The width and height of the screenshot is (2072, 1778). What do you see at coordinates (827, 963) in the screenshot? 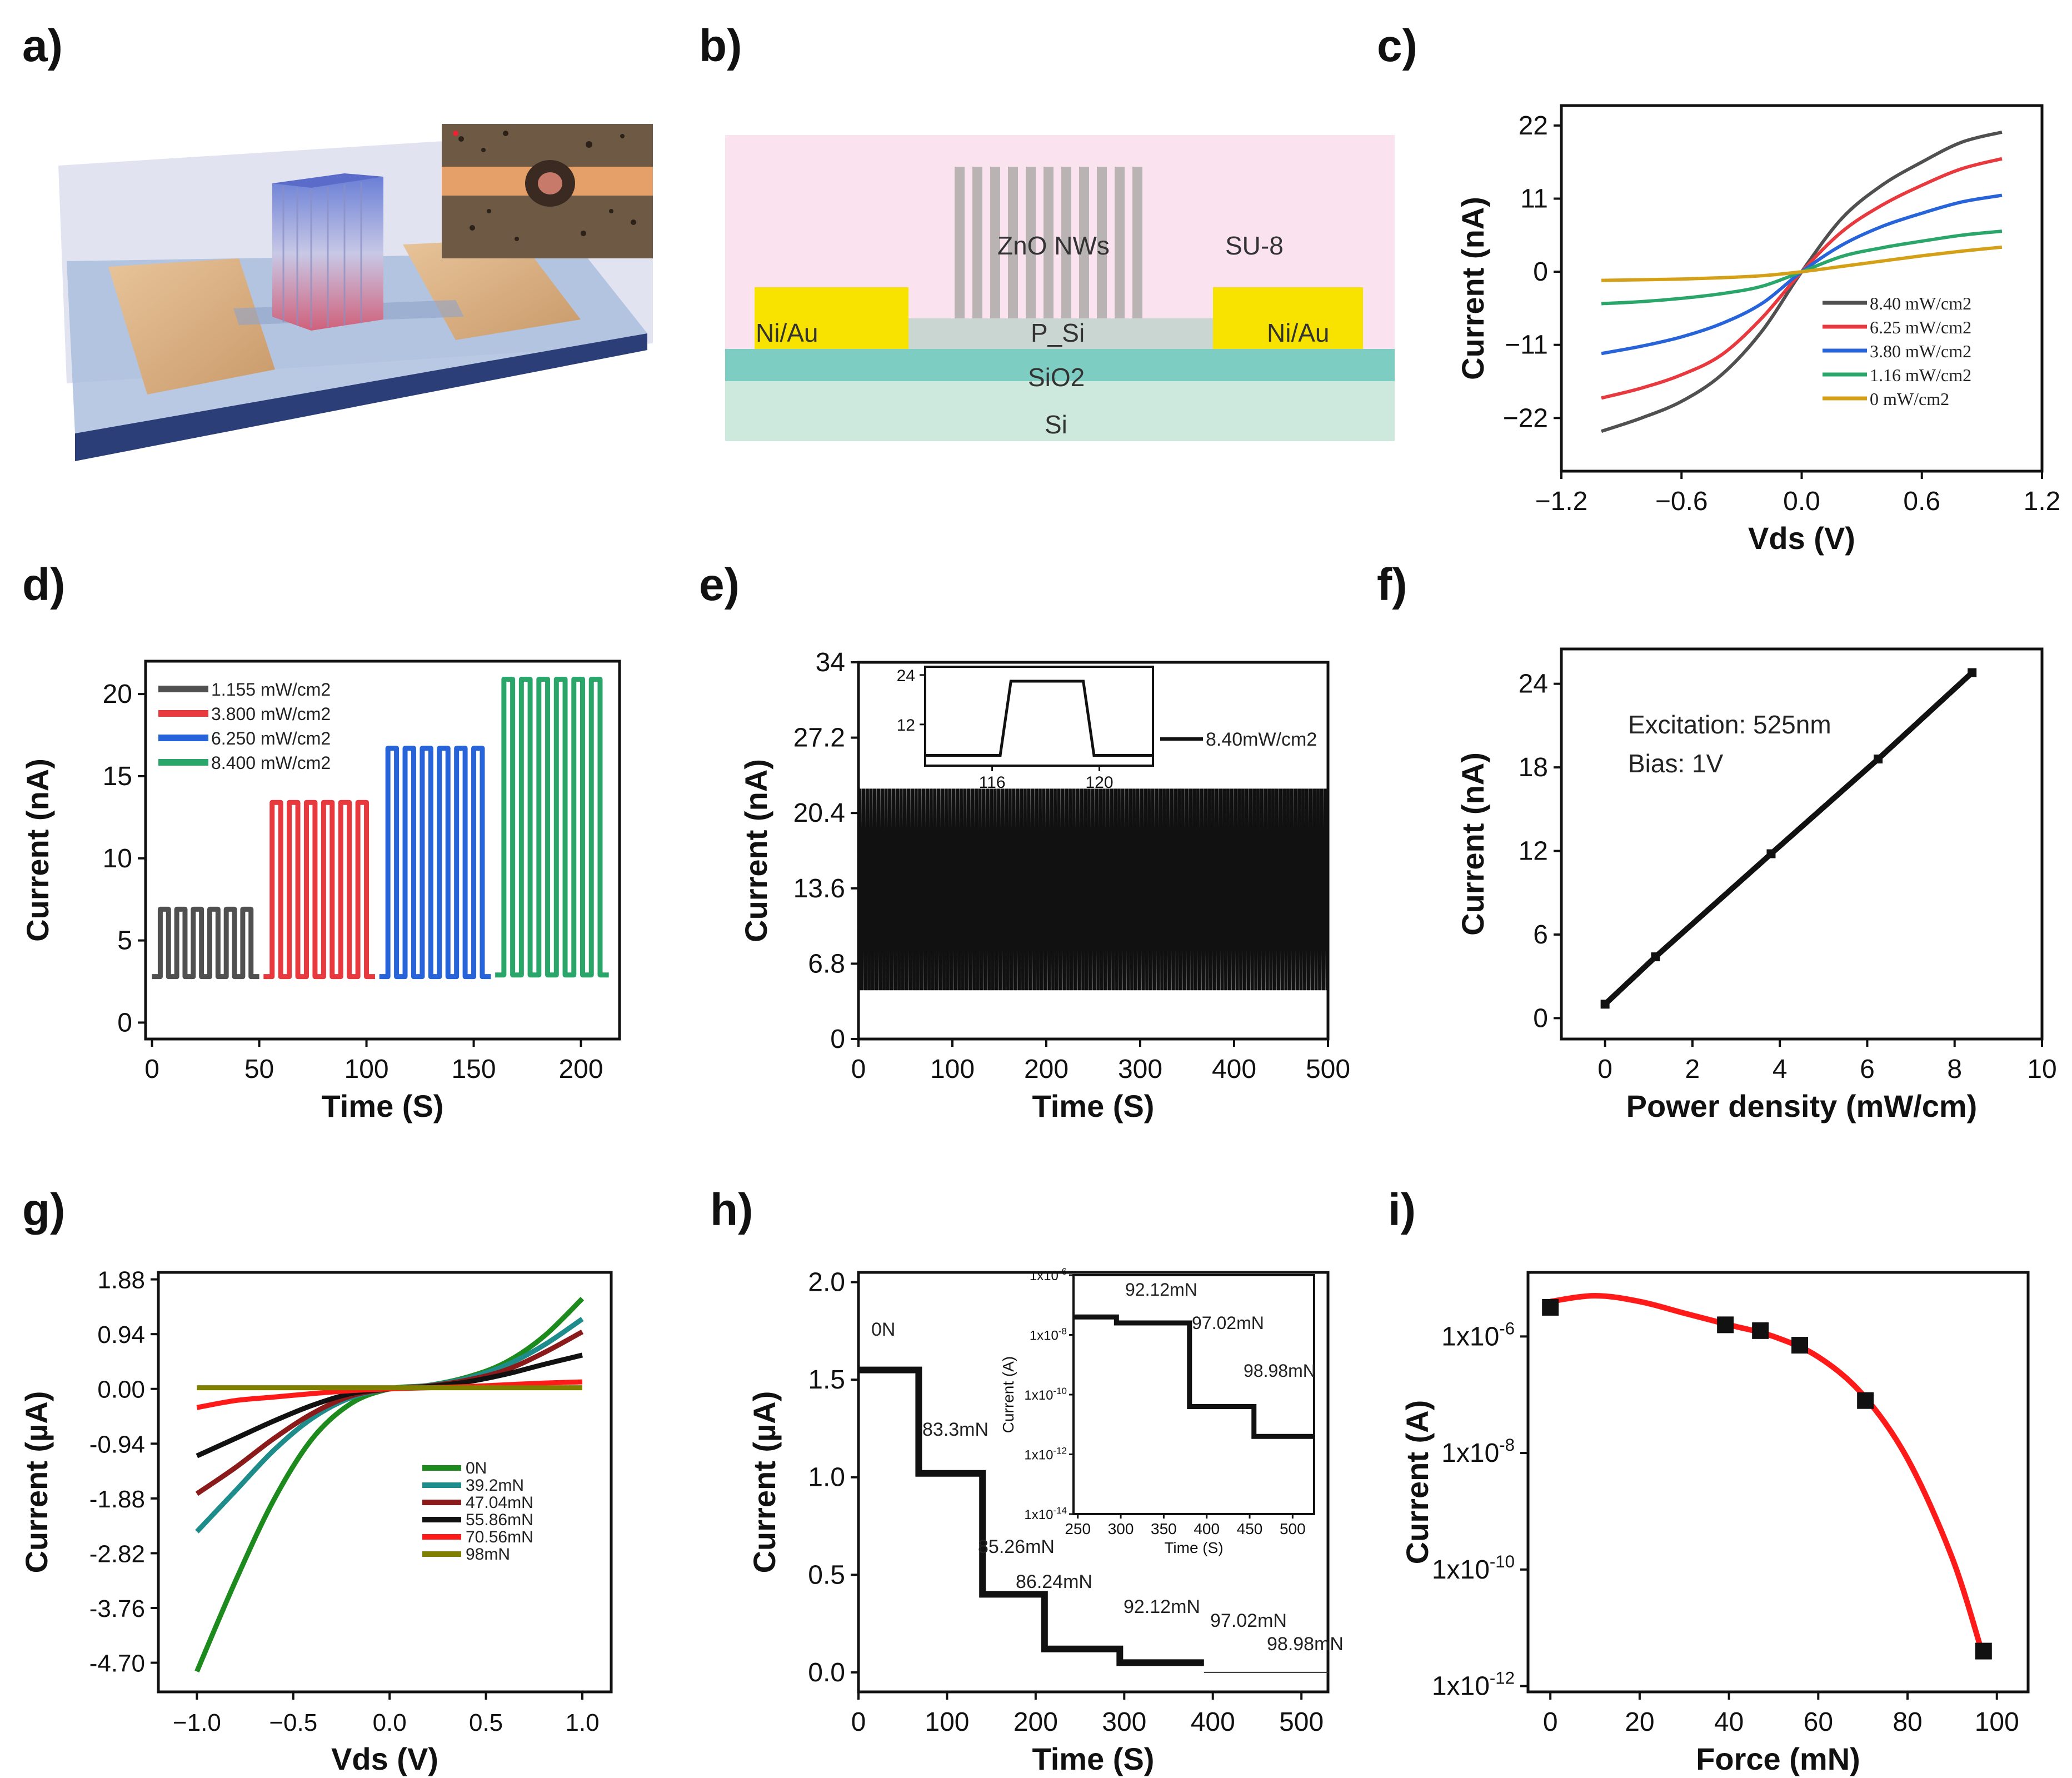
I see `y-tick-label: 6.8` at bounding box center [827, 963].